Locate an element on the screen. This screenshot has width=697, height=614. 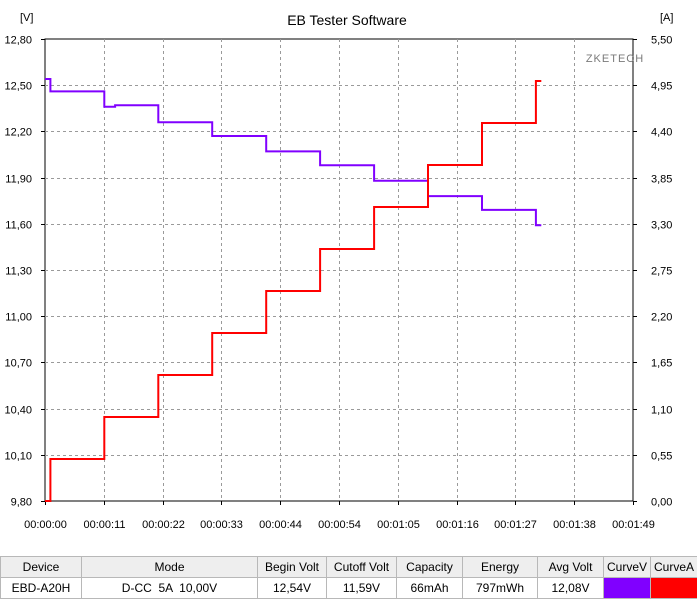
y-right-tick-label: 3,85 is located at coordinates (661, 180).